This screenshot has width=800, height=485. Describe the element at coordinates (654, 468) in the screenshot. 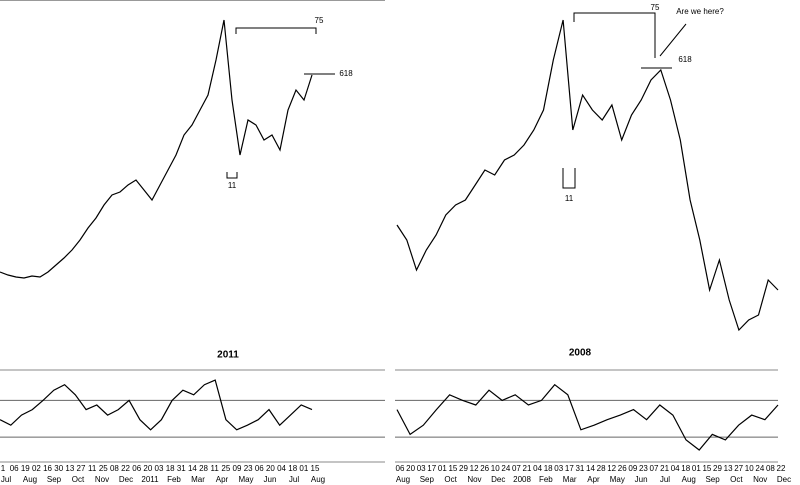

I see `x-tick-label: 07` at that location.